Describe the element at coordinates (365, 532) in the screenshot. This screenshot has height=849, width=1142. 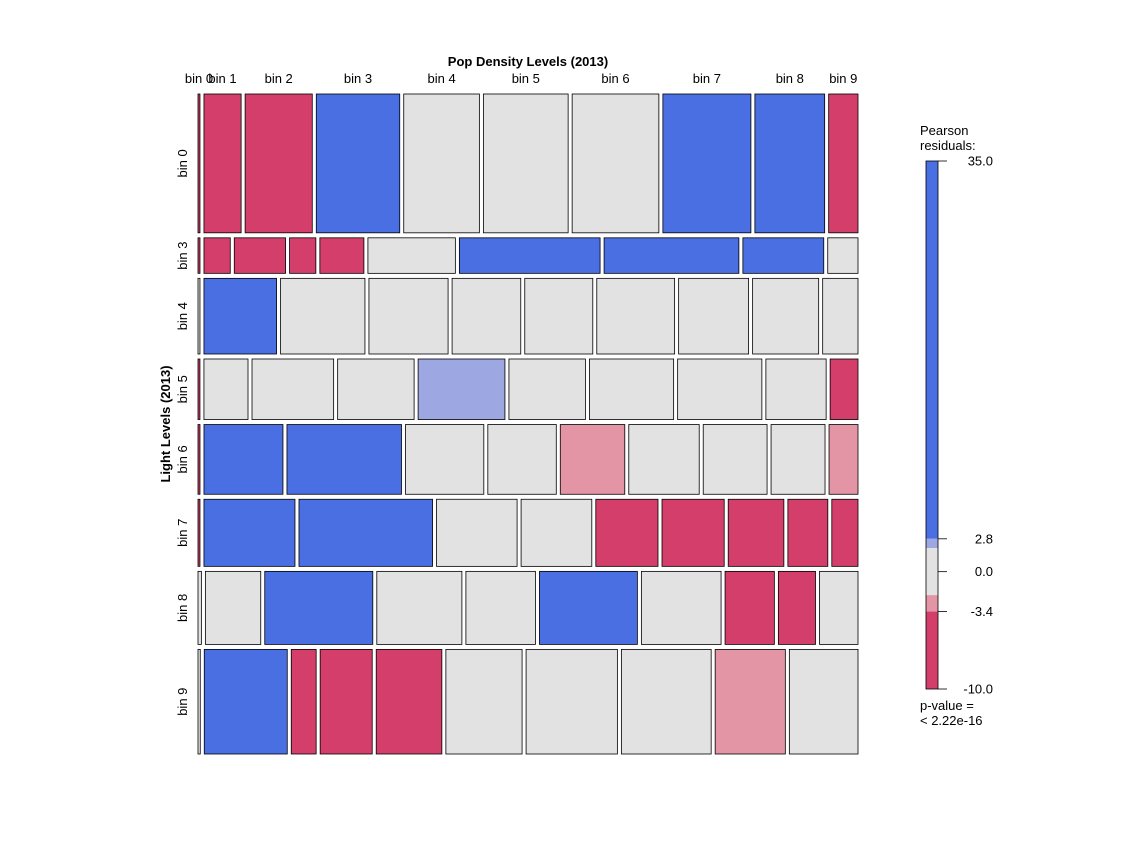
I see `mosaic-cell-r5-c2` at that location.